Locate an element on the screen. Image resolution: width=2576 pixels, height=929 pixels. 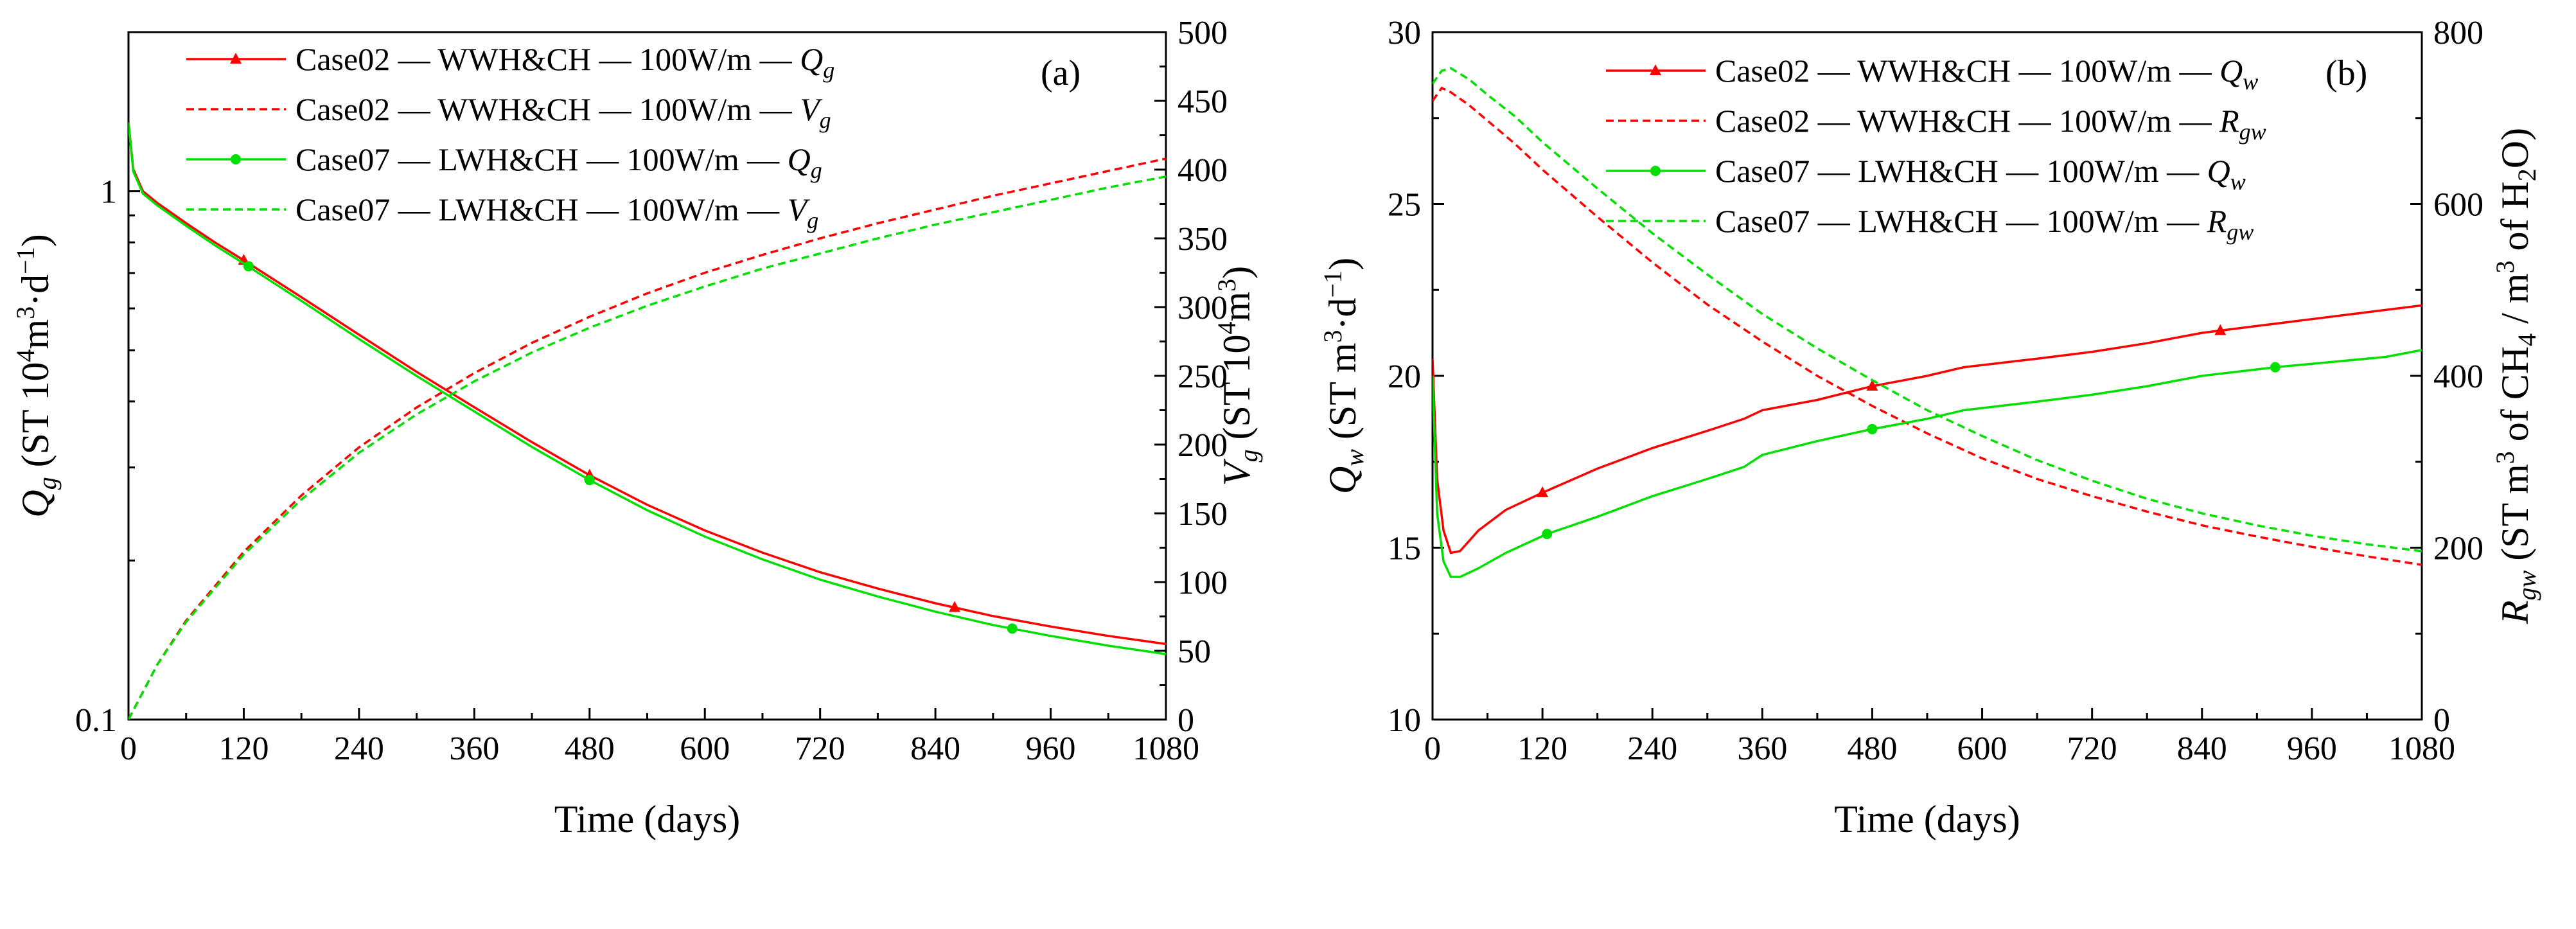
legend-entry-label: Case07 — LWH&CH — 100W/m — Rgw is located at coordinates (1984, 224).